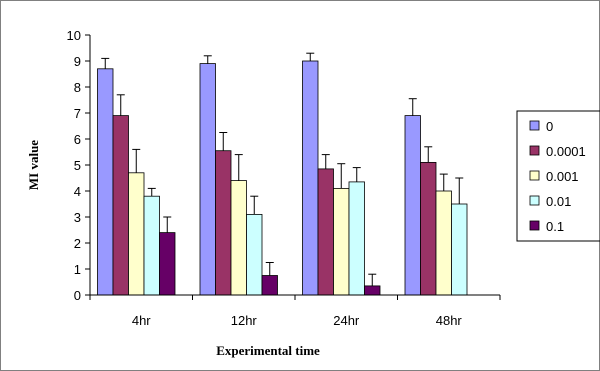 This screenshot has width=600, height=371. Describe the element at coordinates (141, 320) in the screenshot. I see `x-tick-label: 4hr` at that location.